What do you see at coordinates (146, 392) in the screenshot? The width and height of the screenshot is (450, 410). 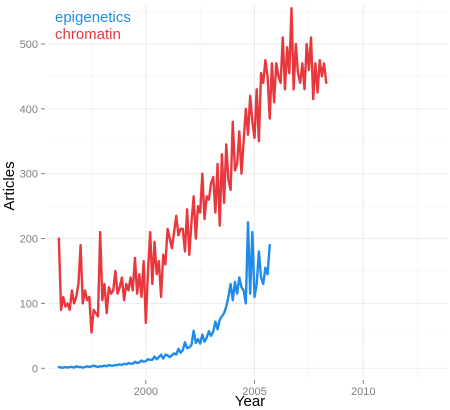 I see `x-tick-label: 2000` at bounding box center [146, 392].